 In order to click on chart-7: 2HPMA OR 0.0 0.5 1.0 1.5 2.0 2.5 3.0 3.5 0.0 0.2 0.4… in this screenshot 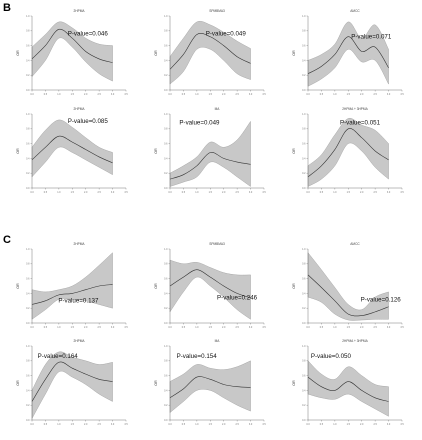, I will do `click(72, 285)`.